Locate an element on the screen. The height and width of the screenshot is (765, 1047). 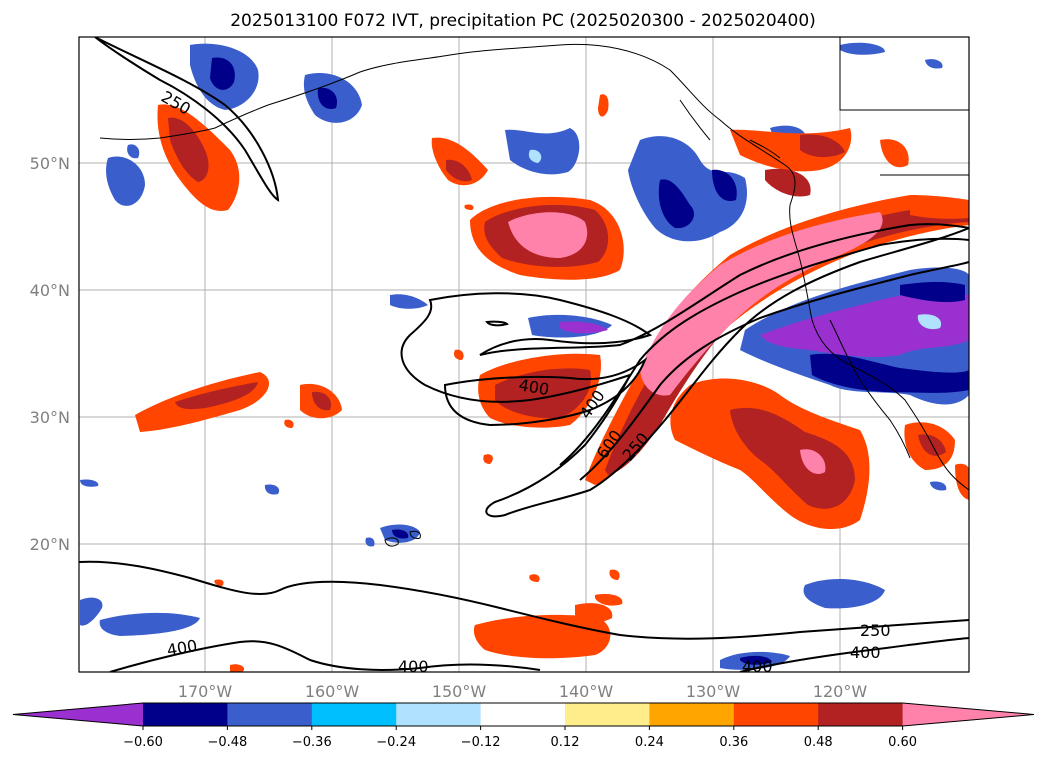
lon-tick-label: 160°W is located at coordinates (332, 691).